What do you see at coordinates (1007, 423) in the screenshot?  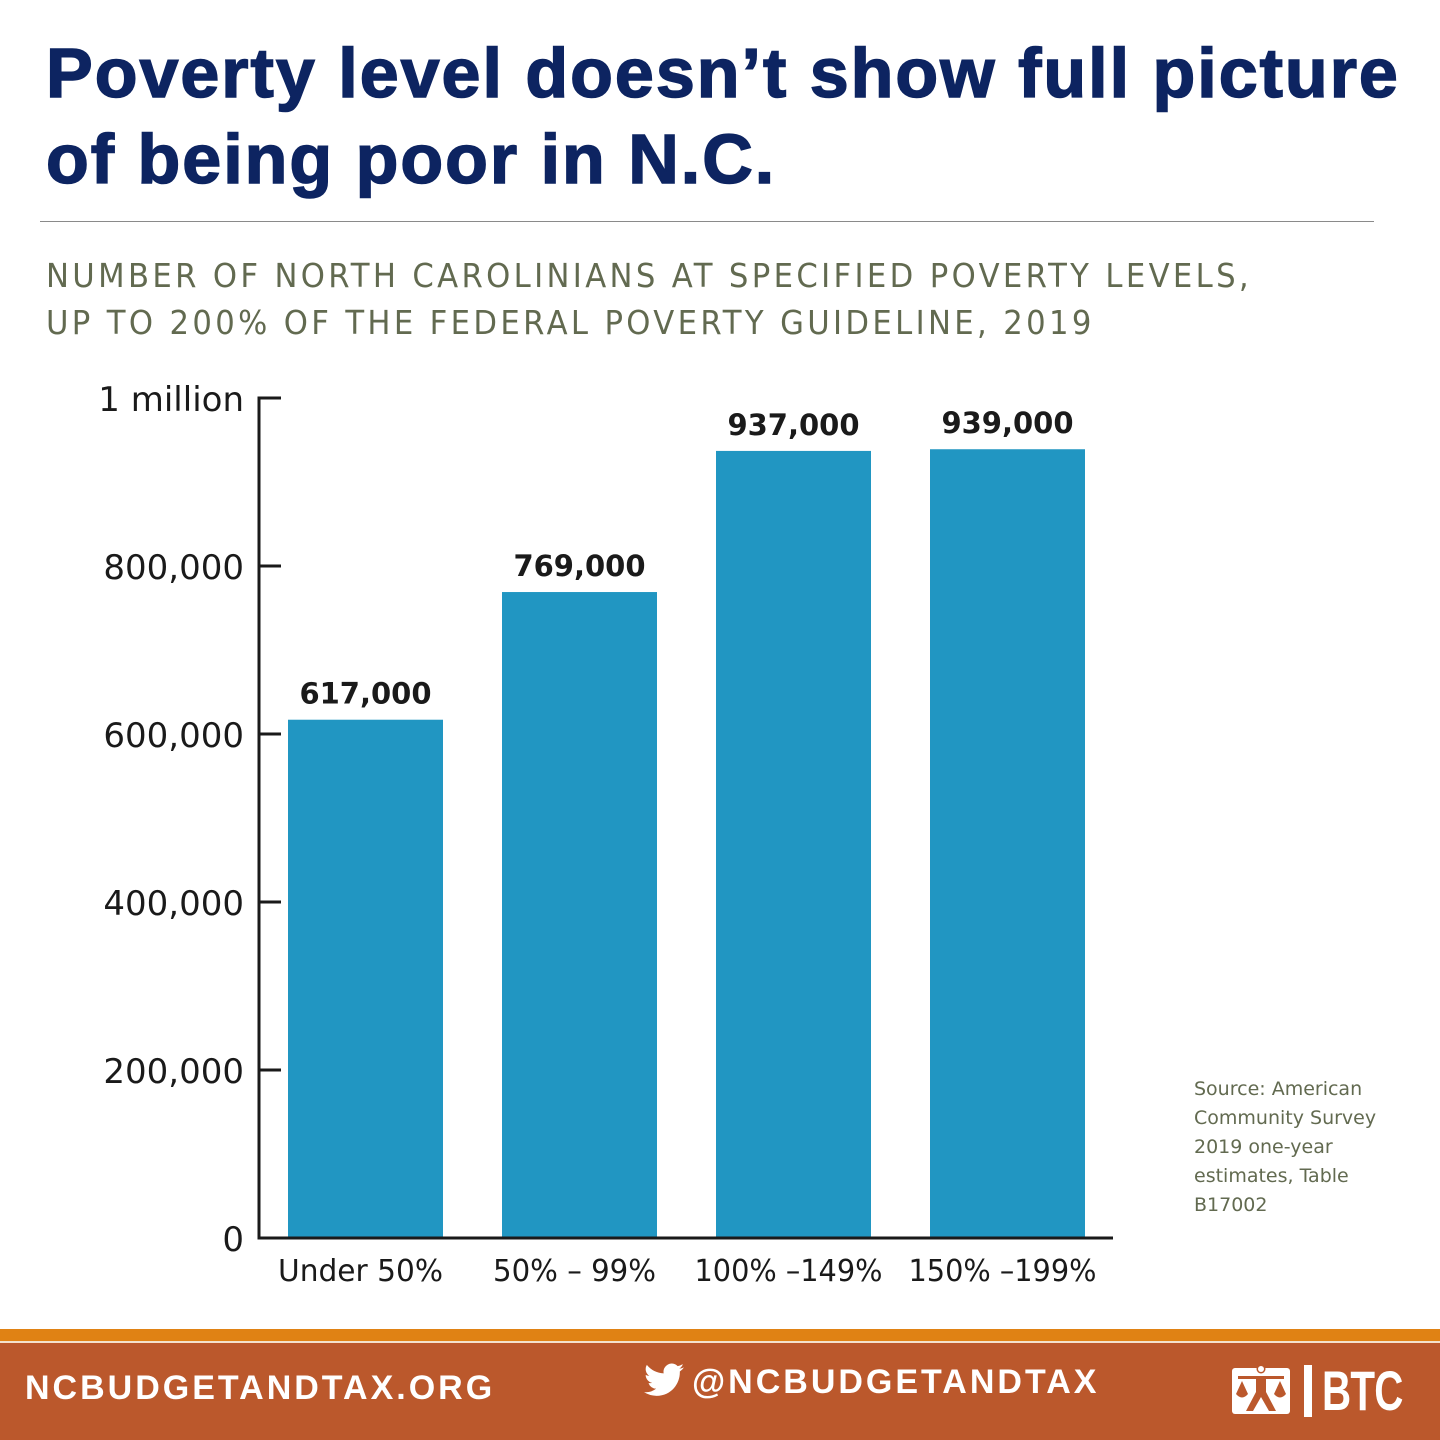 I see `bar-value-label: 939,000` at bounding box center [1007, 423].